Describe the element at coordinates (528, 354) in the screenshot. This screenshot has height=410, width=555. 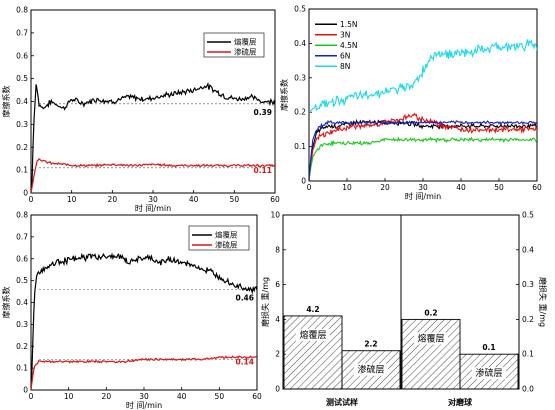
I see `y-tick-label-right: 0.1` at that location.